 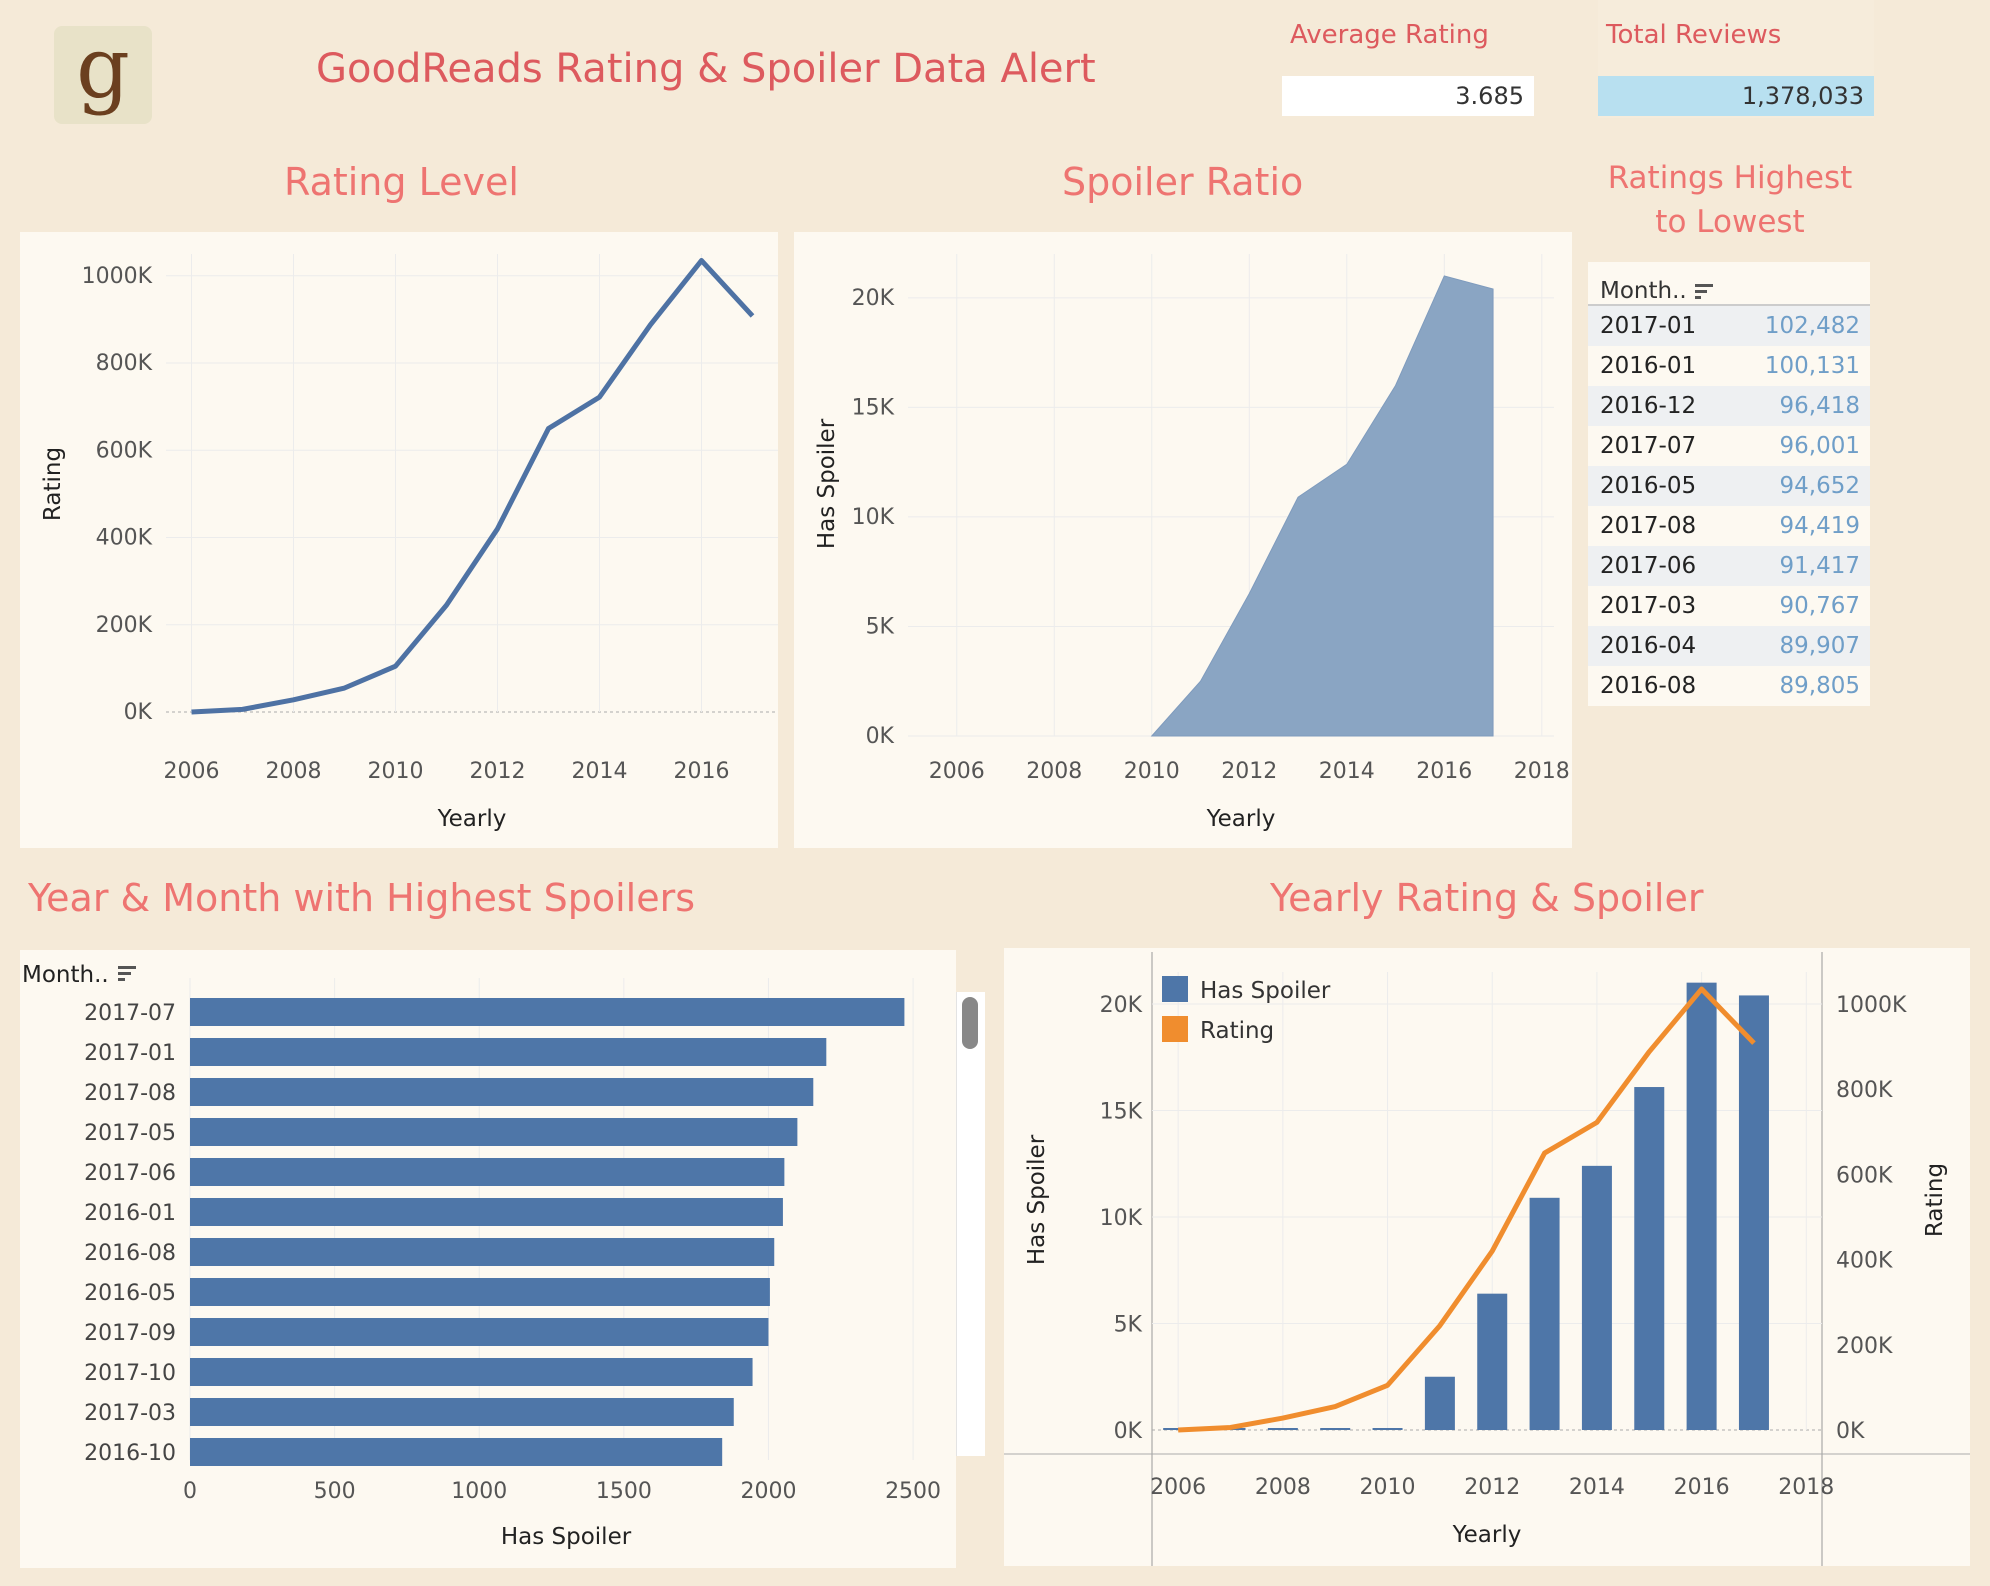 What do you see at coordinates (1648, 446) in the screenshot?
I see `row-month: 2017-07` at bounding box center [1648, 446].